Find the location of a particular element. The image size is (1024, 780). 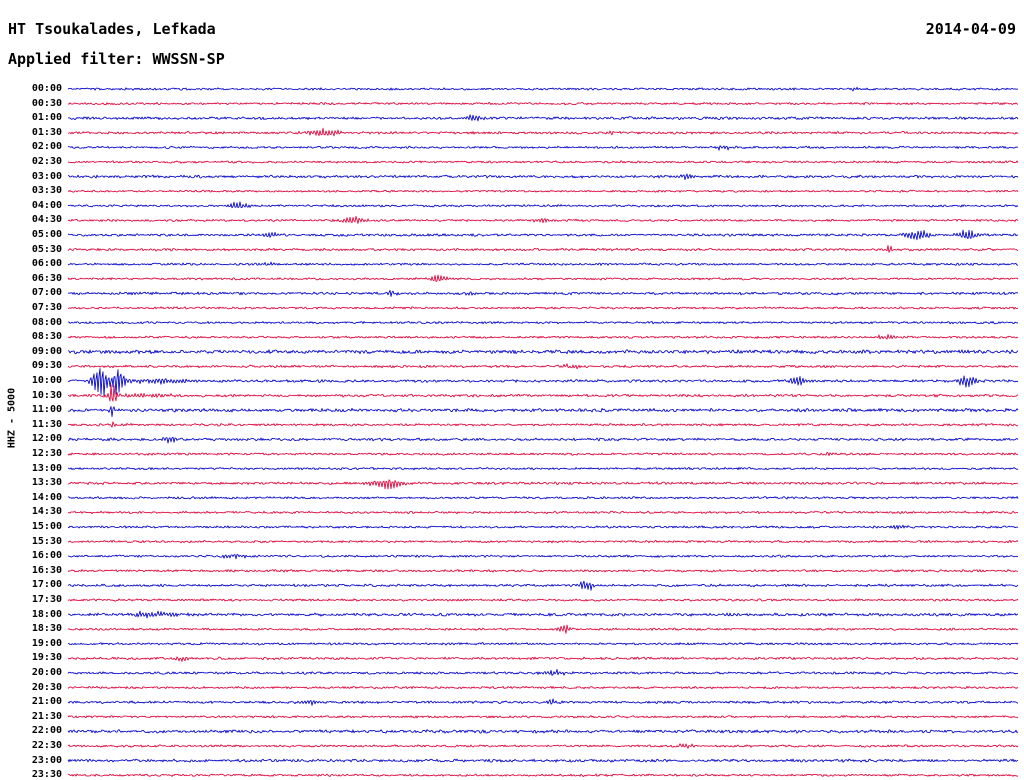

time-label: 09:00 is located at coordinates (46, 351).